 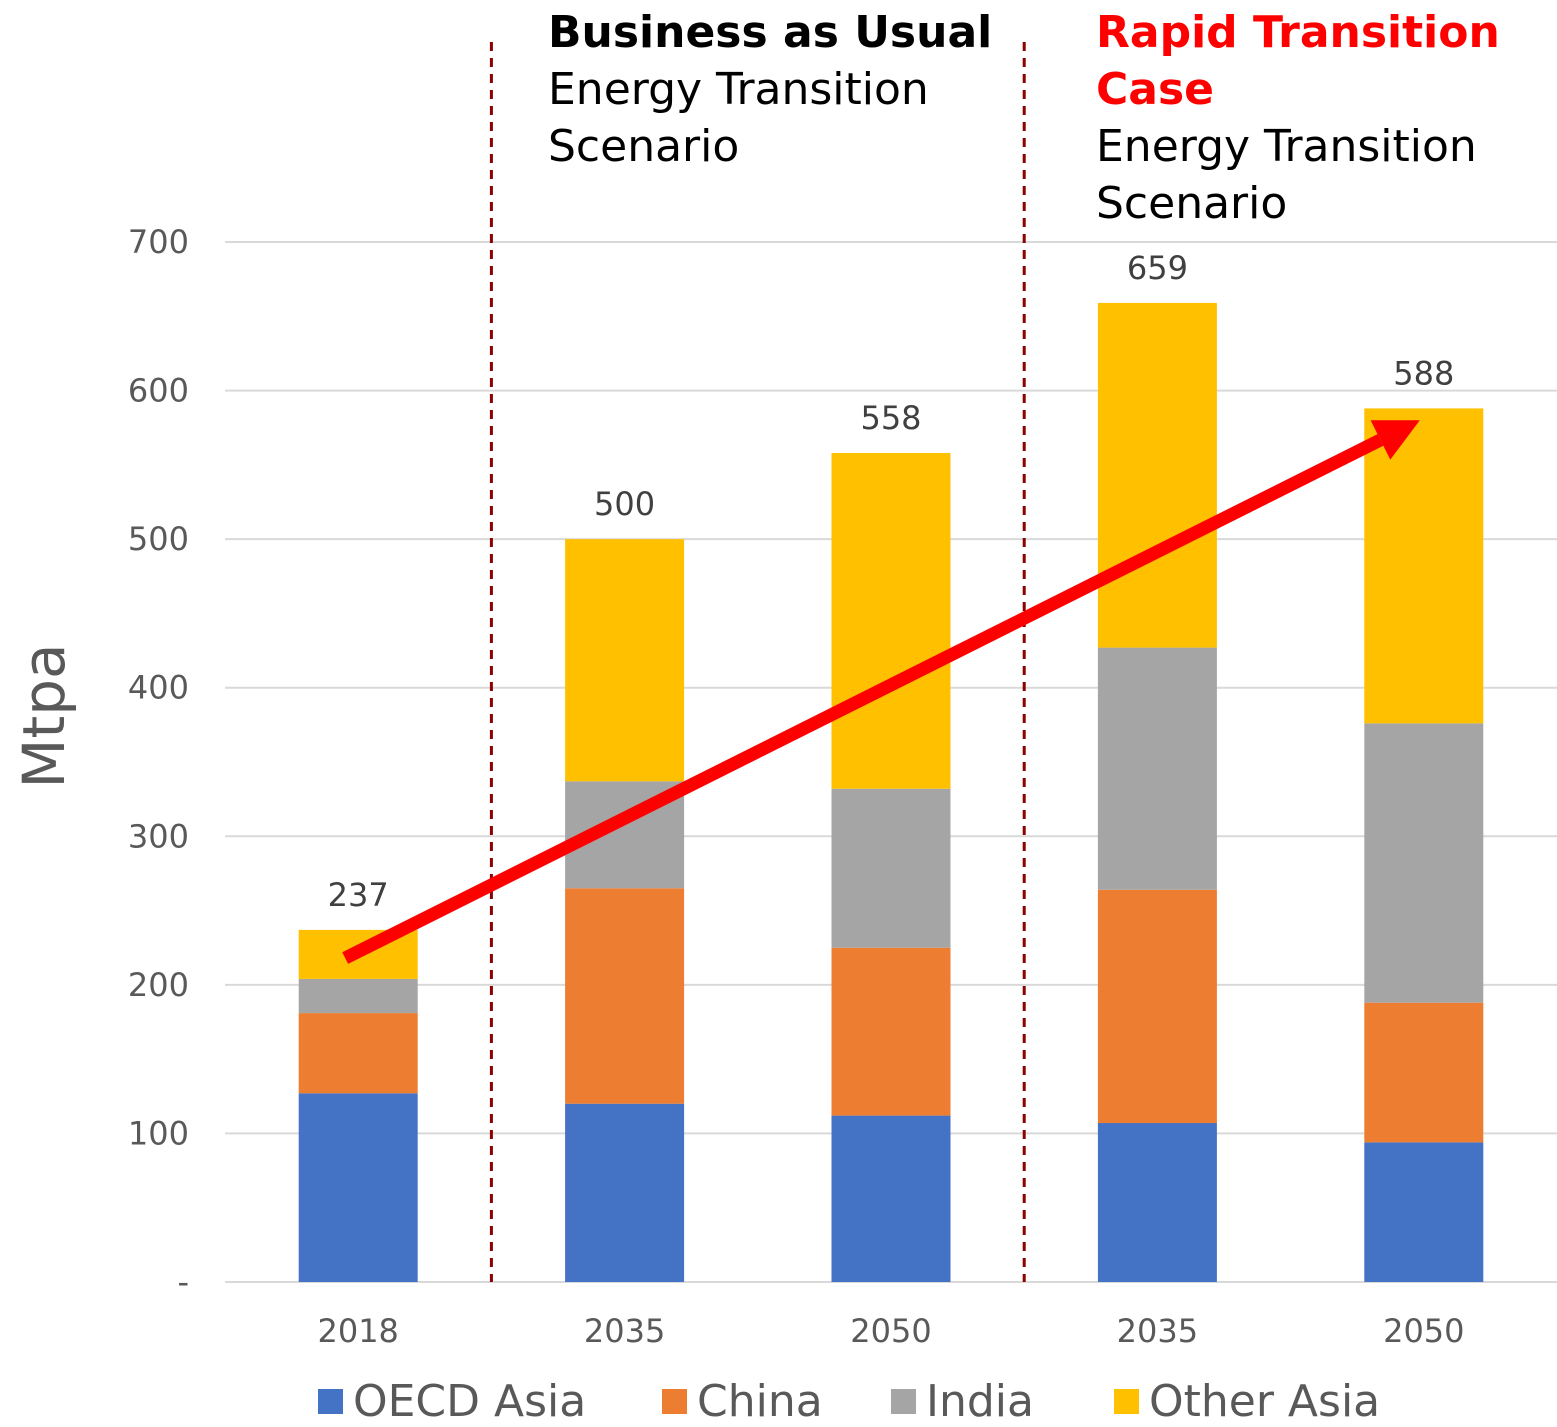 I want to click on trend-arrow-head, so click(x=1395, y=440).